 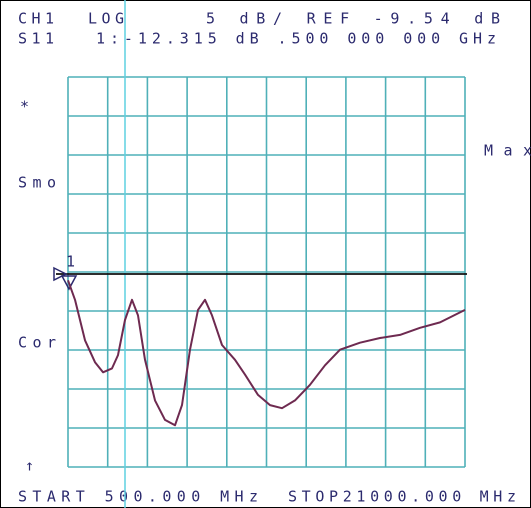 What do you see at coordinates (296, 39) in the screenshot?
I see `marker-readout: 1:-12.315 dB .500 000 000 GHz` at bounding box center [296, 39].